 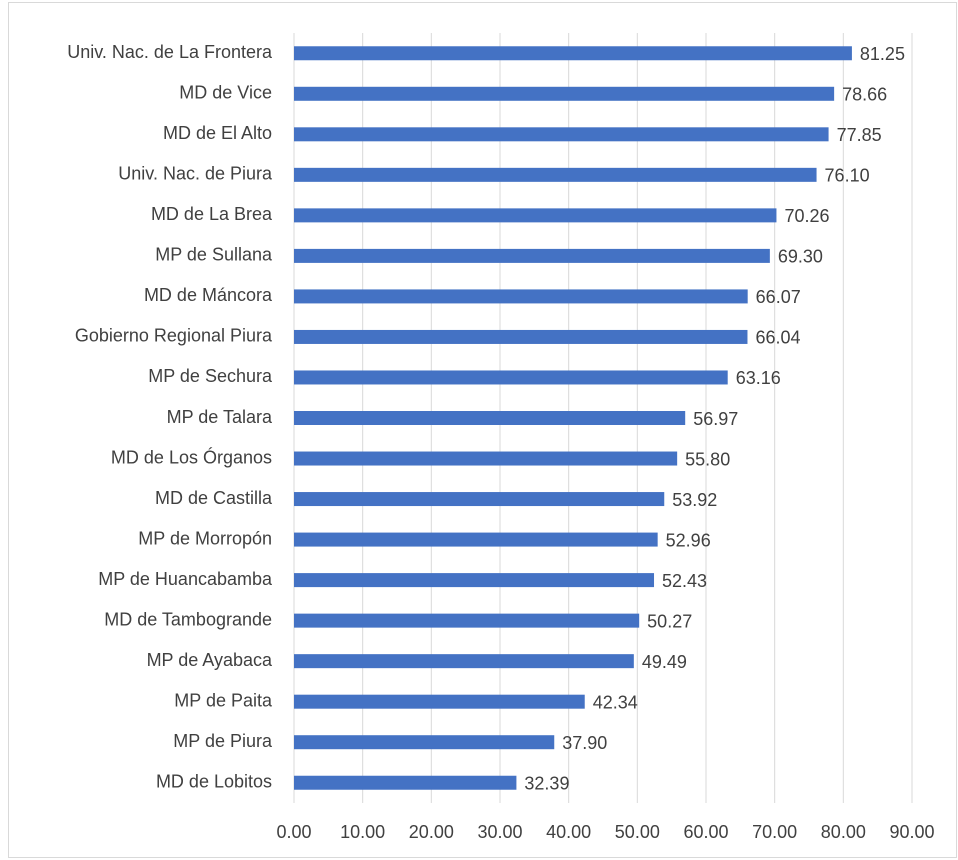 What do you see at coordinates (669, 621) in the screenshot?
I see `data-label: 50.27` at bounding box center [669, 621].